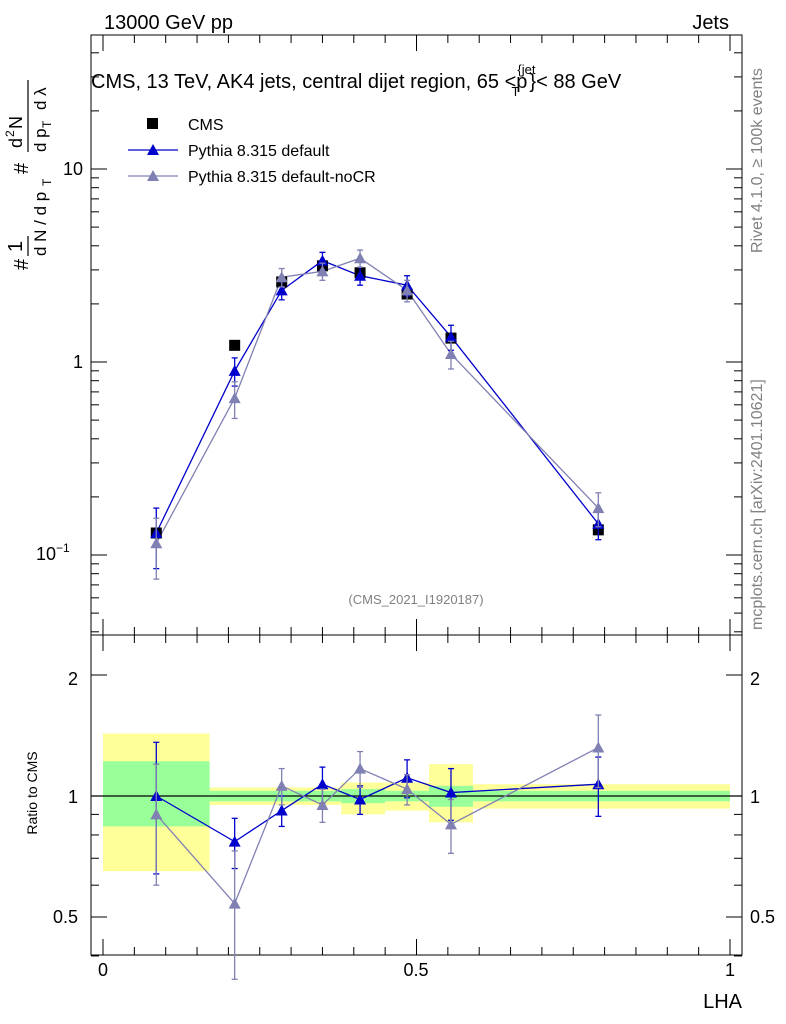 The height and width of the screenshot is (1024, 786). I want to click on ratio-y-tick-label-2-right: 2, so click(755, 679).